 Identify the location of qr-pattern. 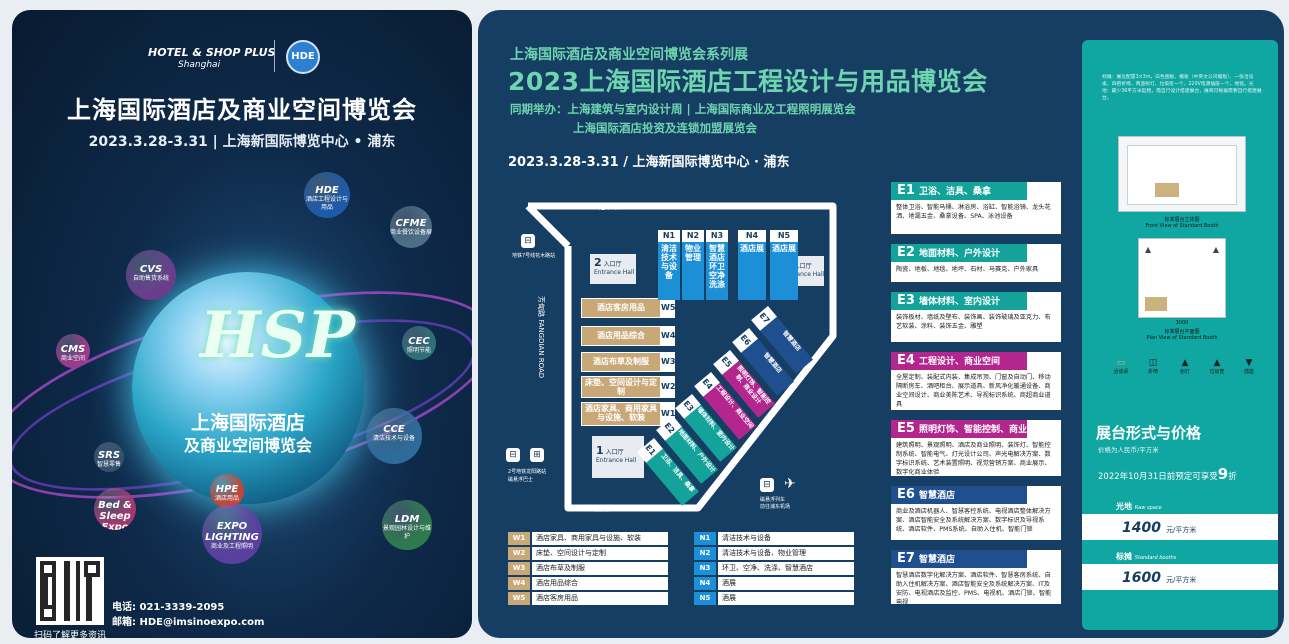
(70, 591).